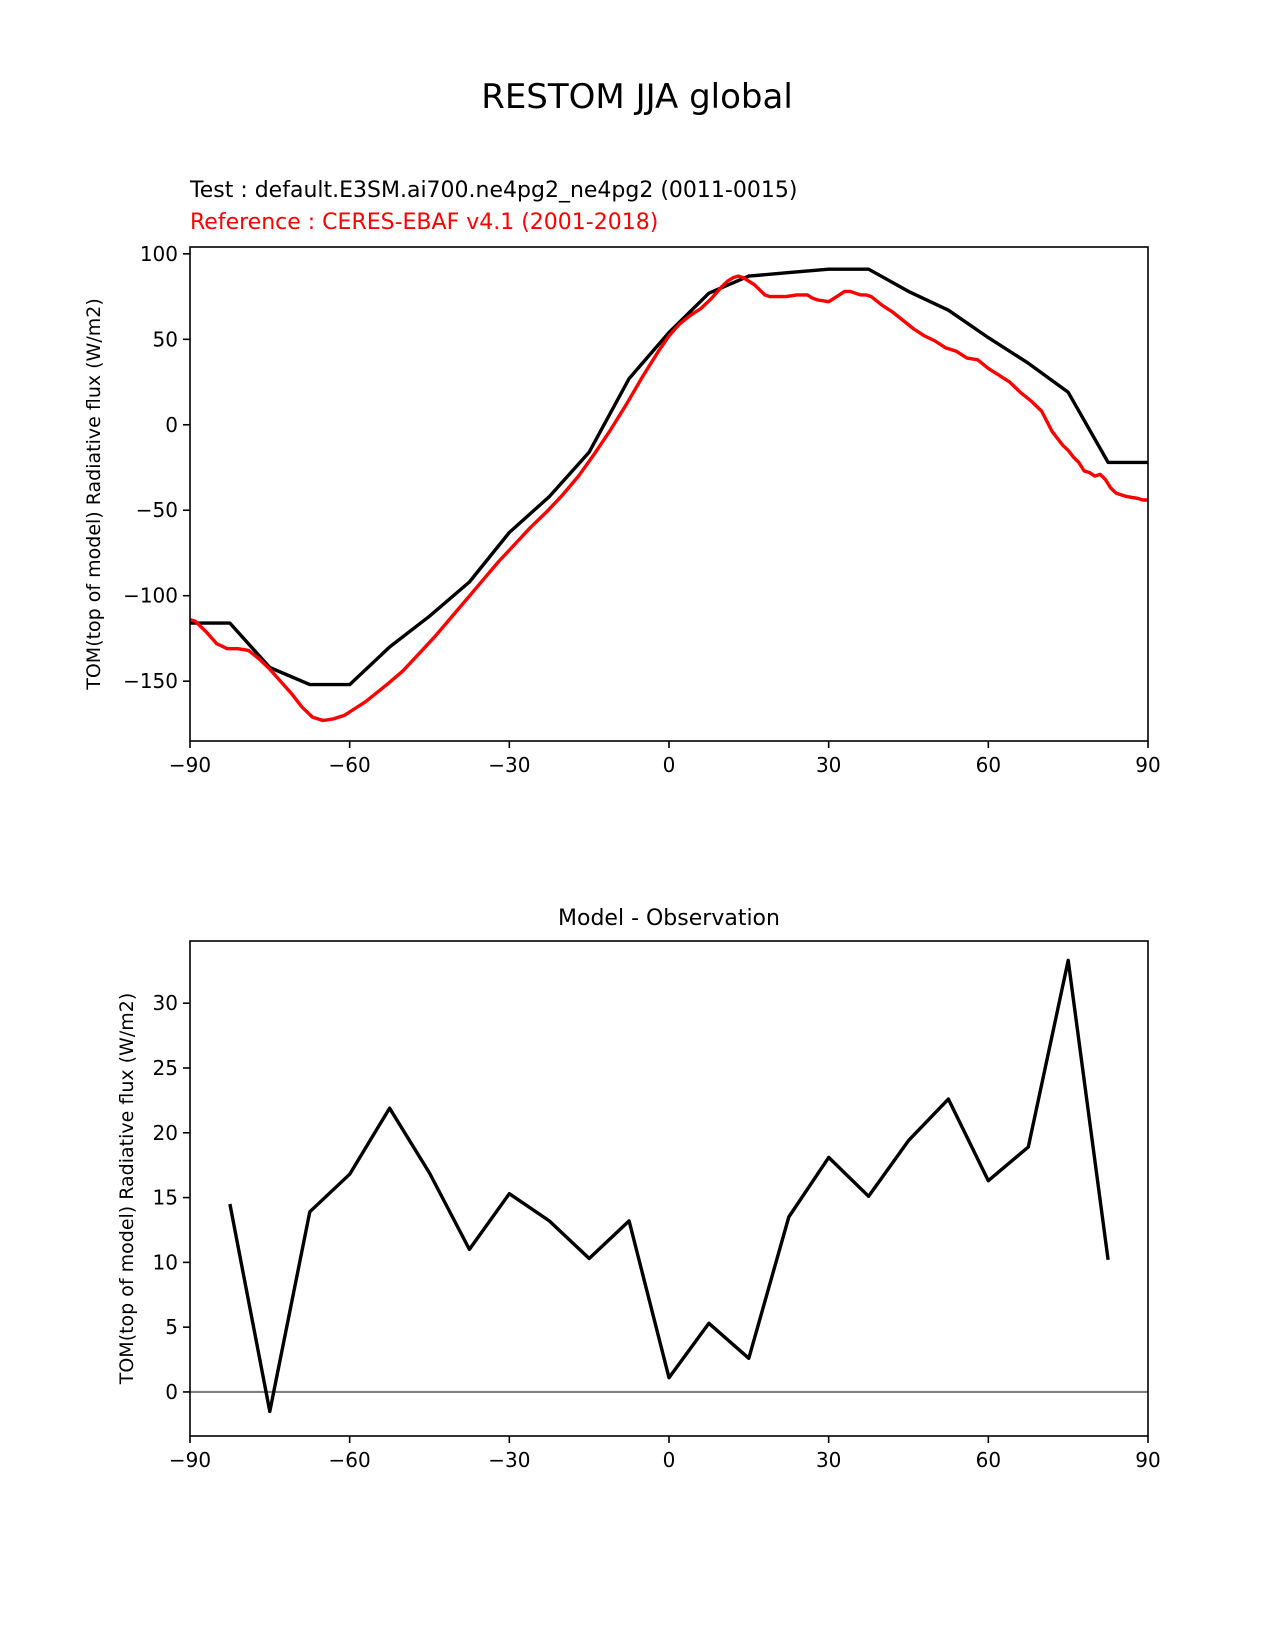 This screenshot has height=1650, width=1275. What do you see at coordinates (350, 1460) in the screenshot?
I see `bottom-x-tick-label: −60` at bounding box center [350, 1460].